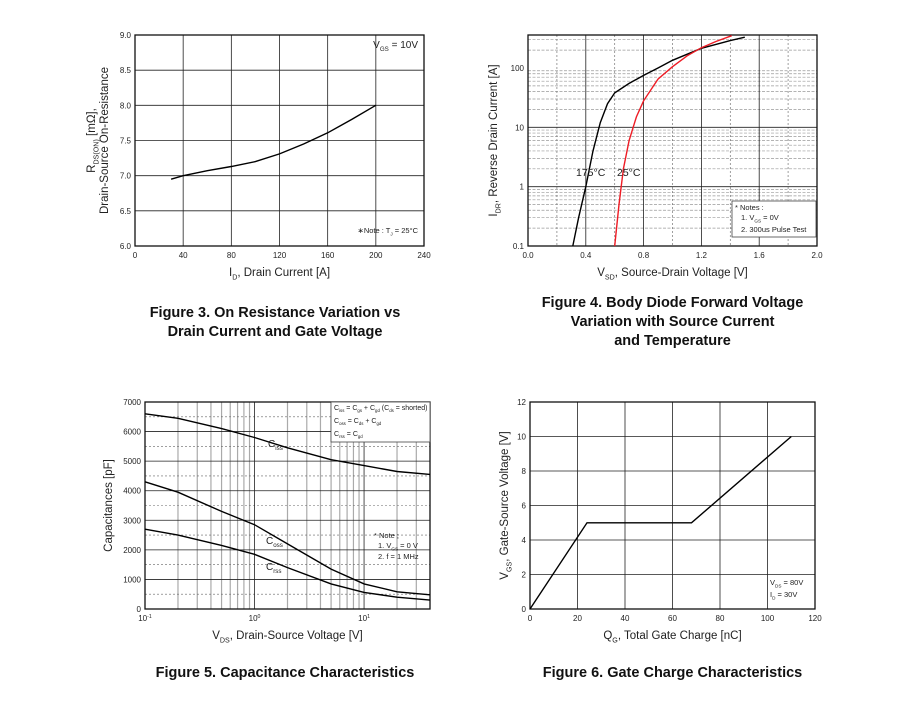 The width and height of the screenshot is (905, 723). I want to click on tick-label: 5000, so click(132, 461).